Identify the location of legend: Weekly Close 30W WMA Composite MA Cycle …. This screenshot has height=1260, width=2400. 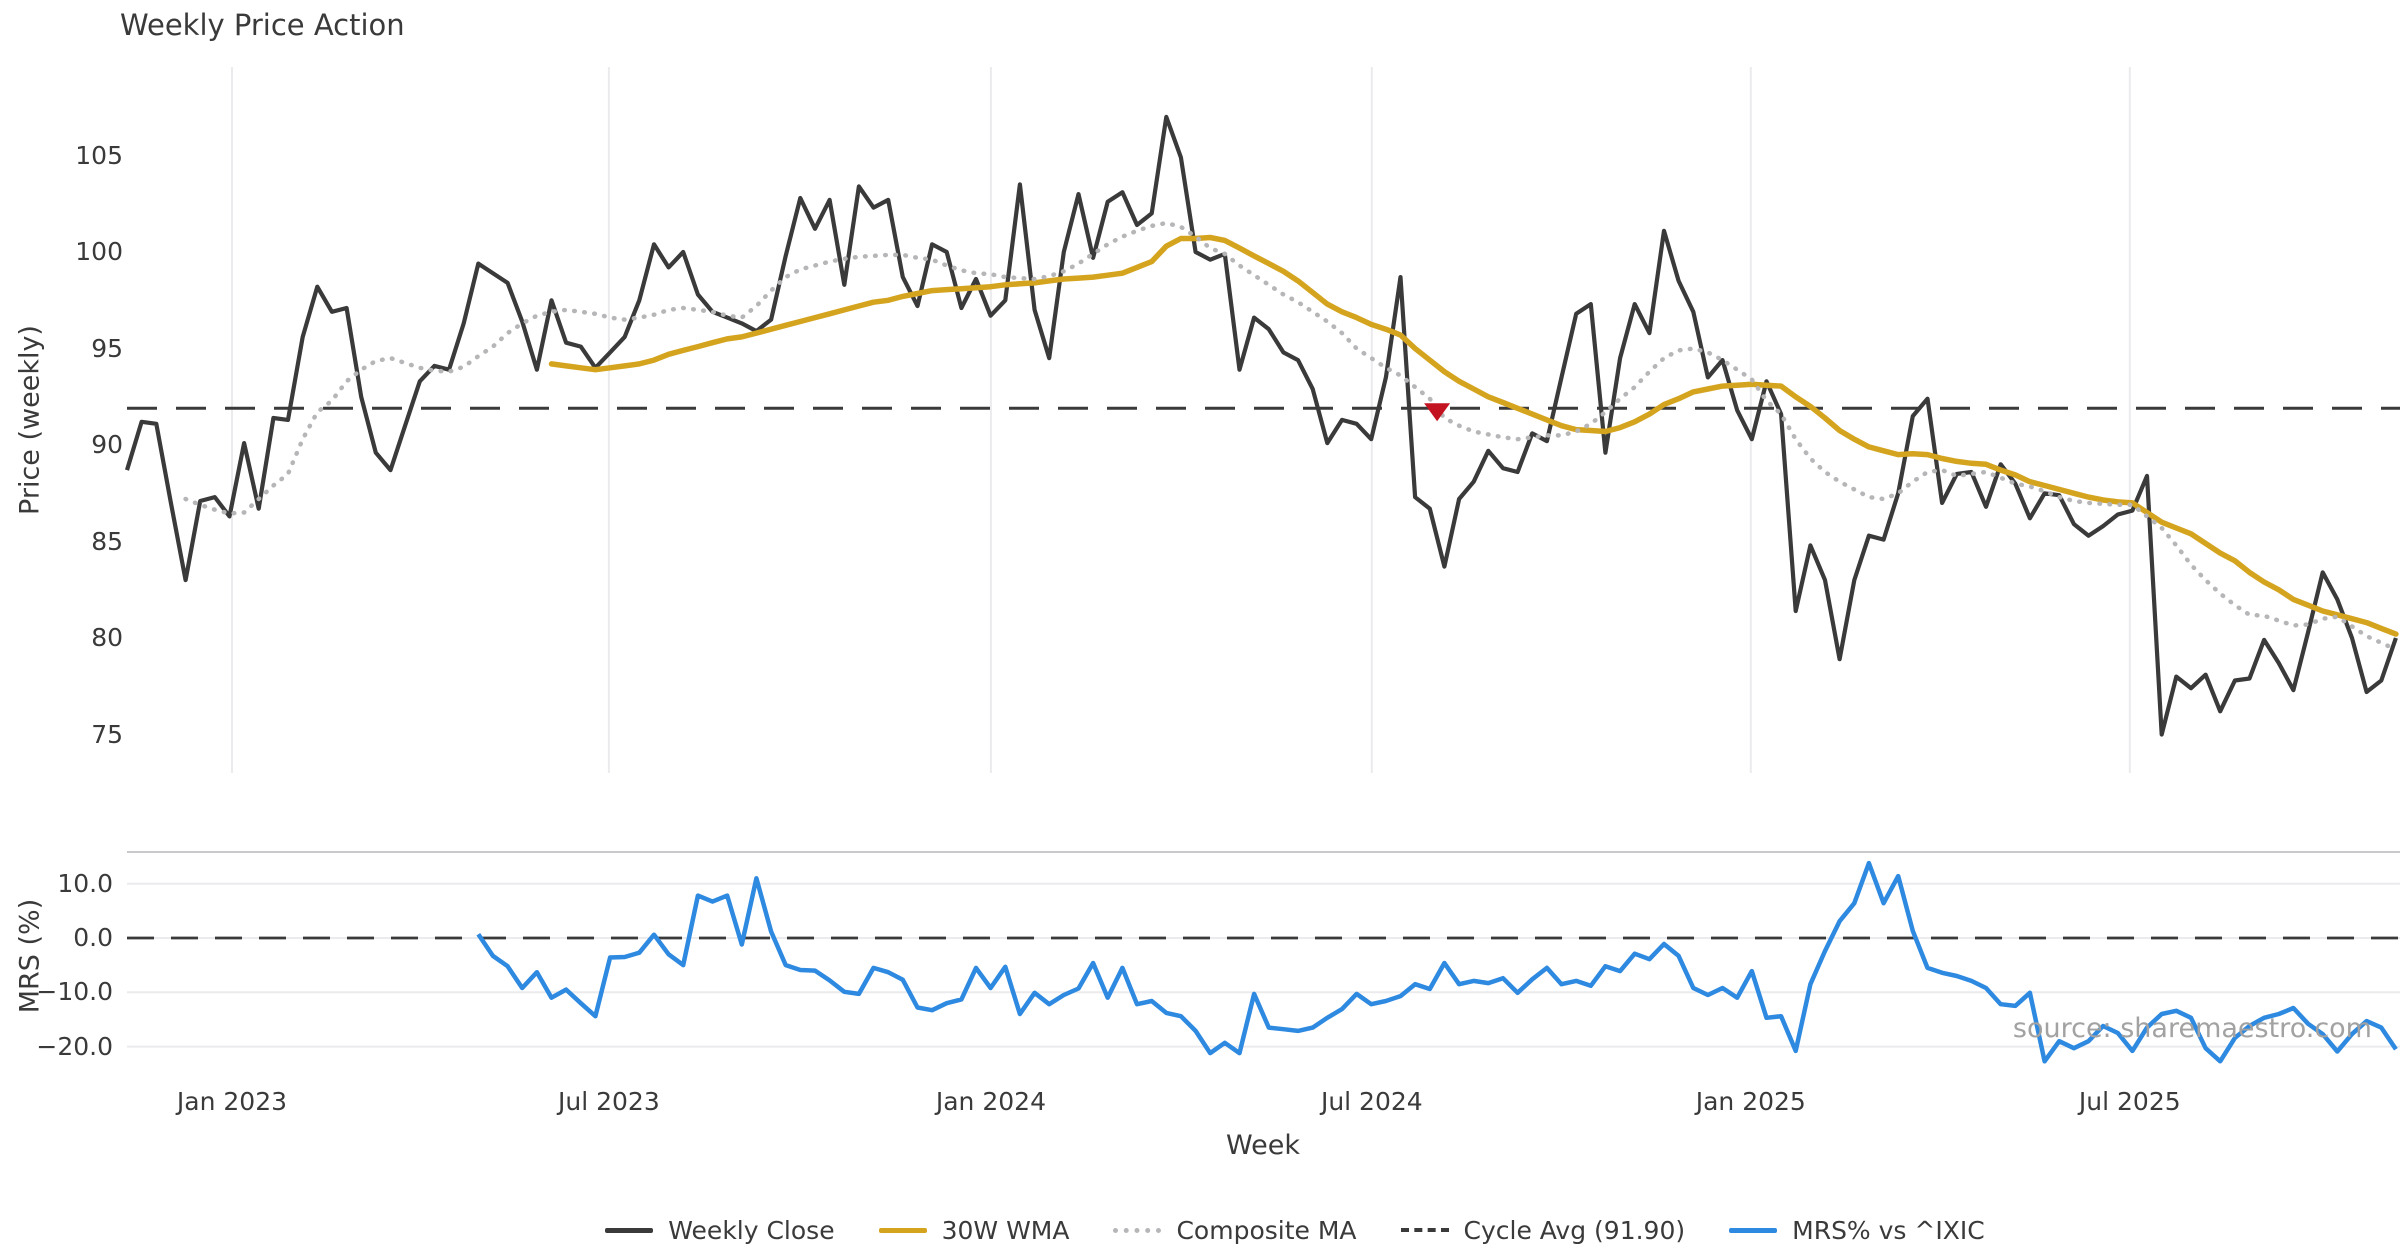
(1200, 1230).